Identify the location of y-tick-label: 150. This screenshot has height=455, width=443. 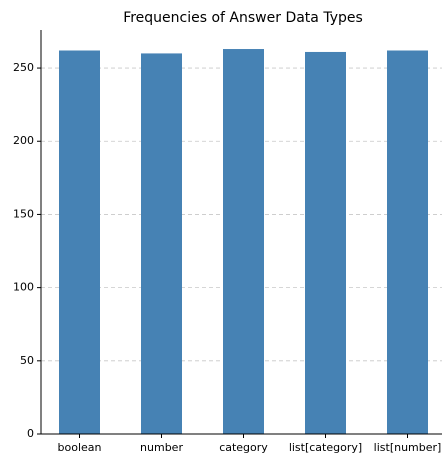
(23, 213).